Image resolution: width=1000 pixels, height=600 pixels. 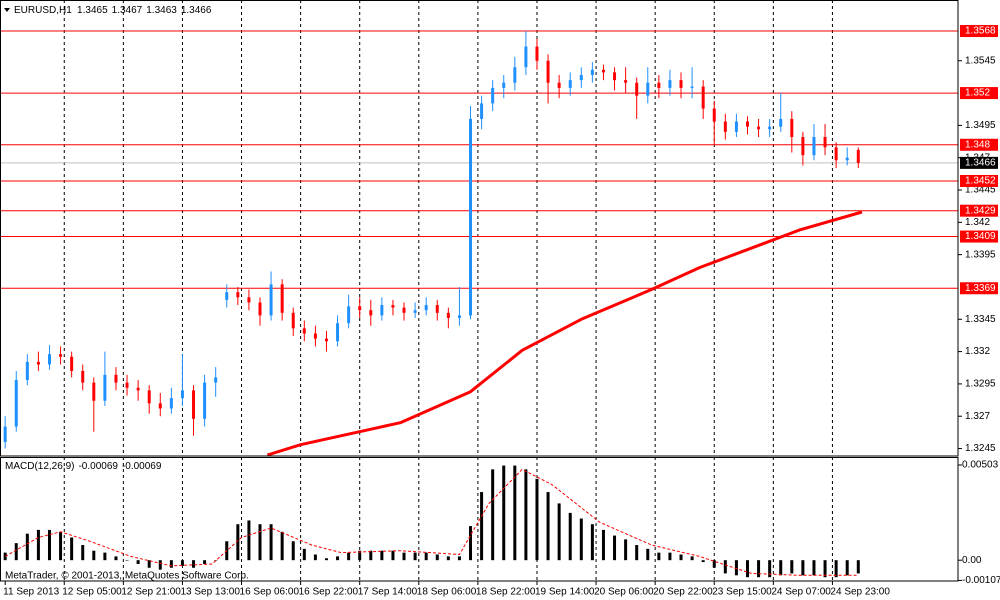 I want to click on level-label: 1.3409, so click(x=980, y=236).